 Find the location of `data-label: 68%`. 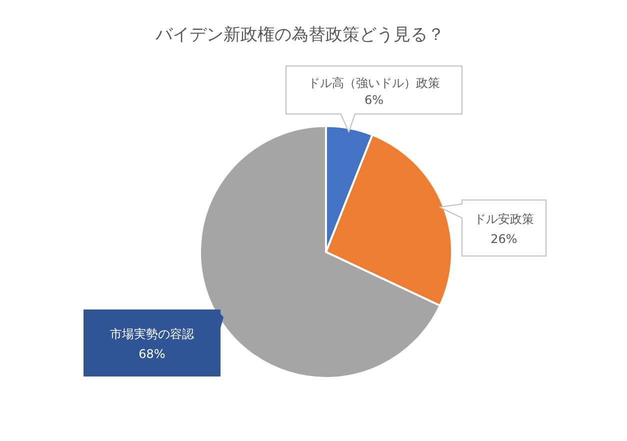

data-label: 68% is located at coordinates (152, 354).